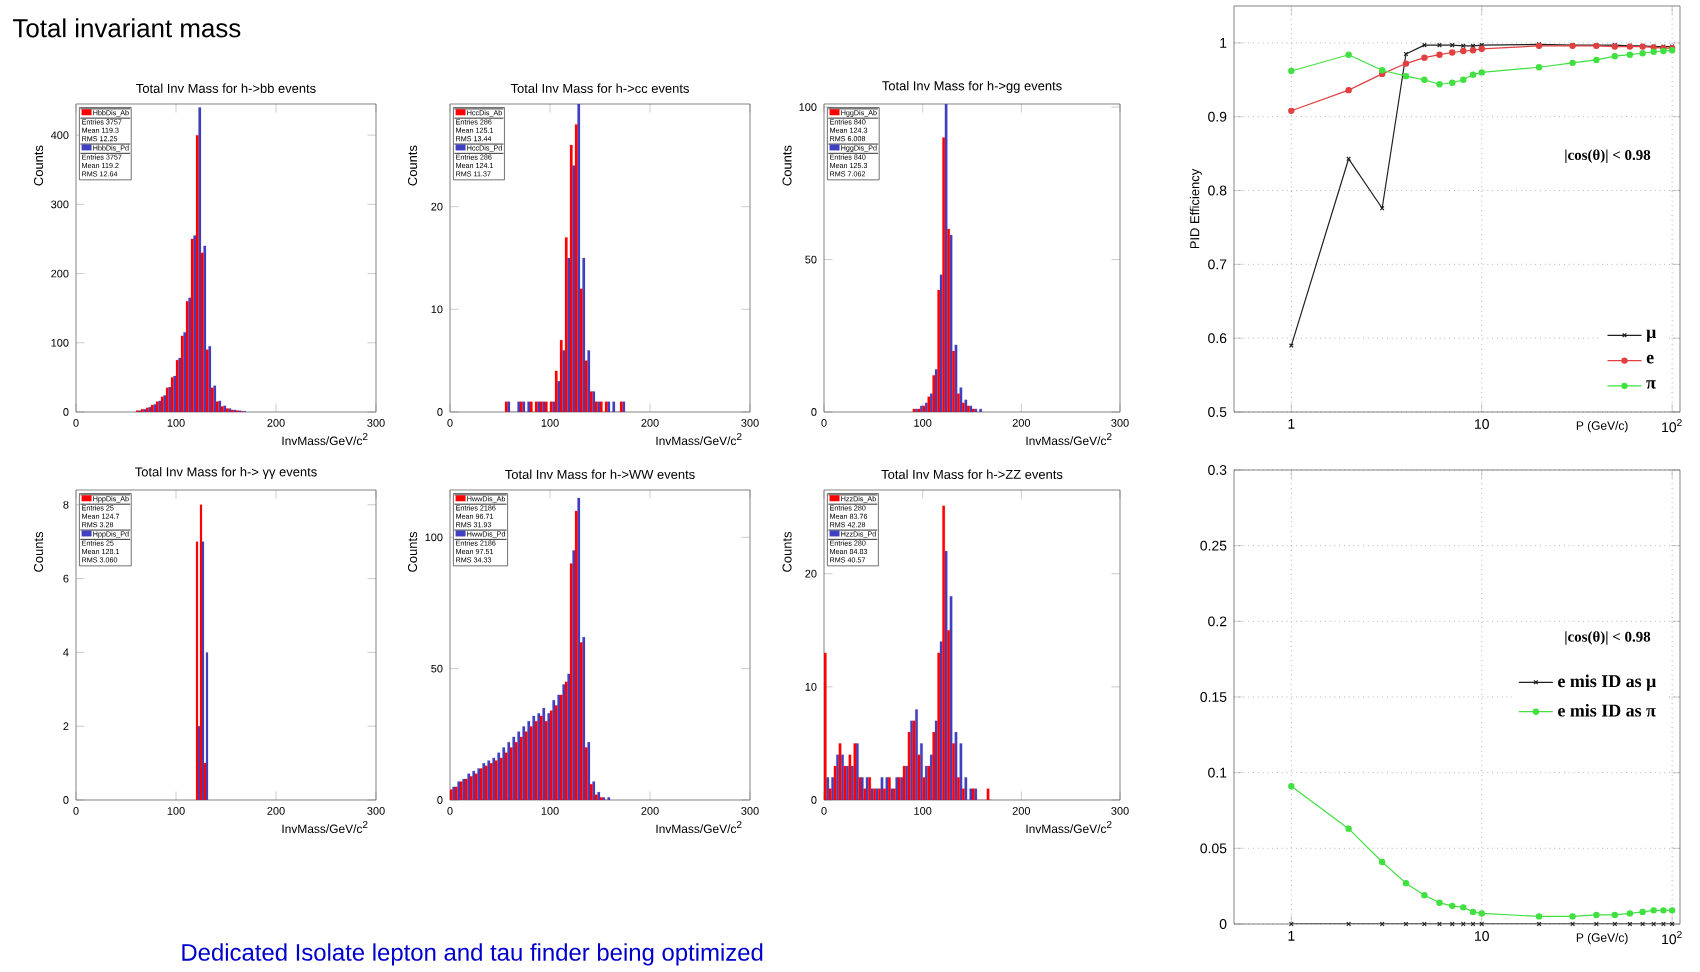 The width and height of the screenshot is (1700, 972). What do you see at coordinates (1607, 682) in the screenshot?
I see `legend-label: e mis ID as μ` at bounding box center [1607, 682].